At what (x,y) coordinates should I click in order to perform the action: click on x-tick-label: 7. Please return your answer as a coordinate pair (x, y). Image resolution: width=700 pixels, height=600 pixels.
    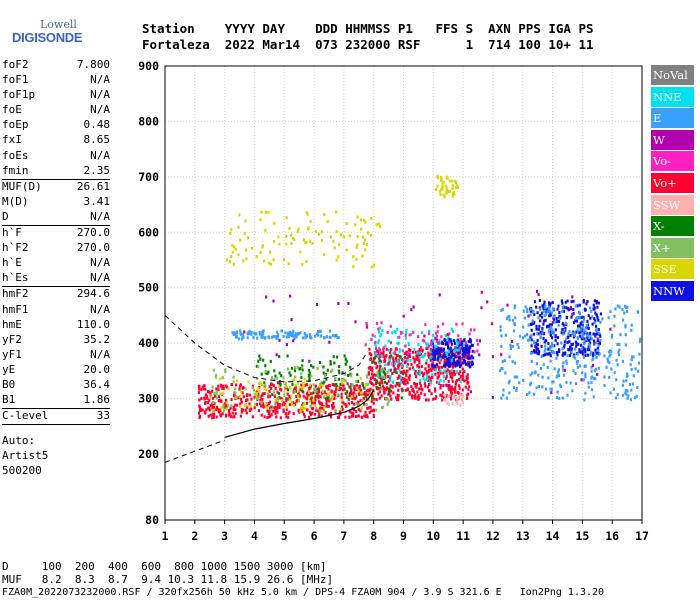
    Looking at the image, I should click on (343, 536).